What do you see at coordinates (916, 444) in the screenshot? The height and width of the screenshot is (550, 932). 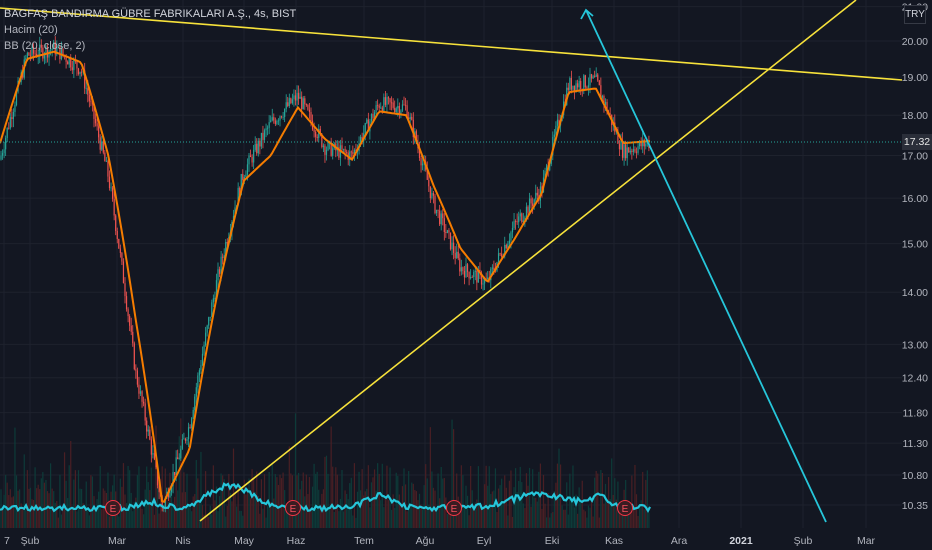 I see `y-tick-label: 11.30` at bounding box center [916, 444].